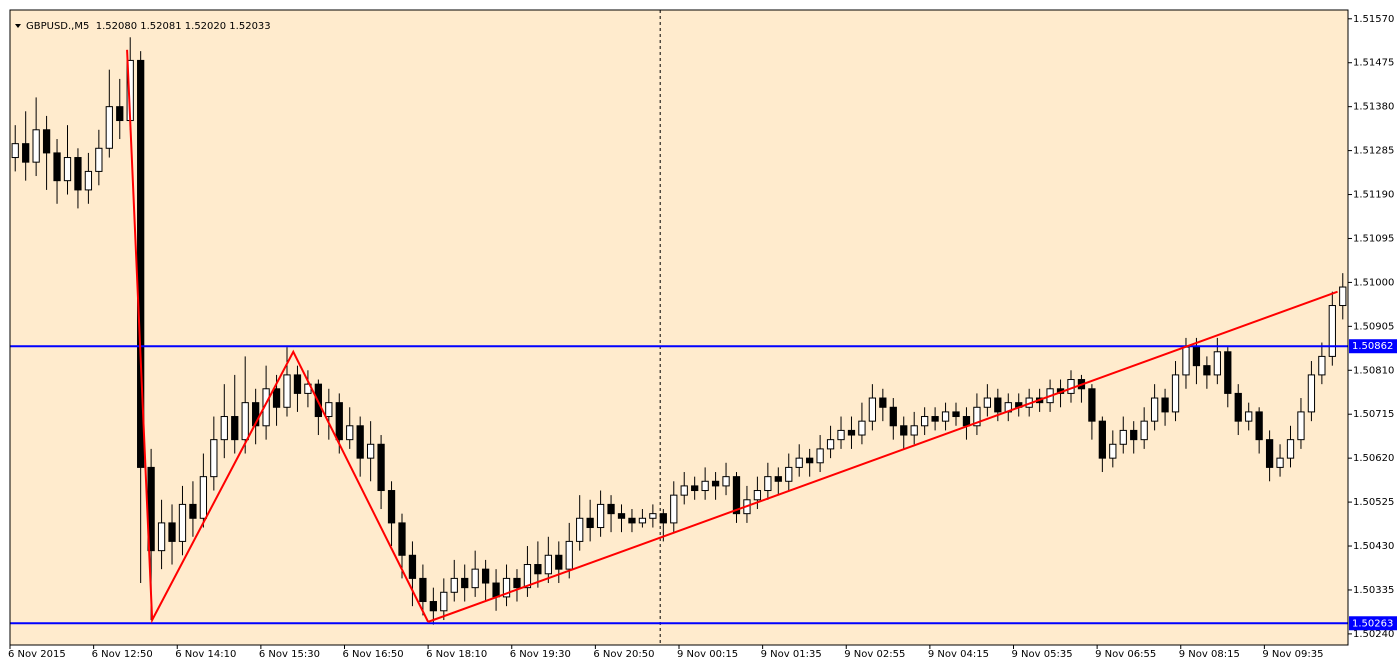 The width and height of the screenshot is (1398, 659). I want to click on y-tick-label: 1.51190, so click(1373, 195).